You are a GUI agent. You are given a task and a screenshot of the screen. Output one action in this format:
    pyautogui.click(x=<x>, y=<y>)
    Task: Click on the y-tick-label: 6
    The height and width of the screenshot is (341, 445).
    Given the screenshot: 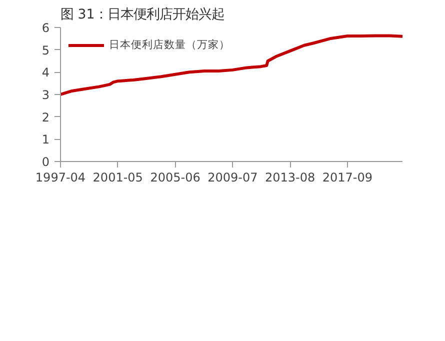 What is the action you would take?
    pyautogui.click(x=46, y=28)
    